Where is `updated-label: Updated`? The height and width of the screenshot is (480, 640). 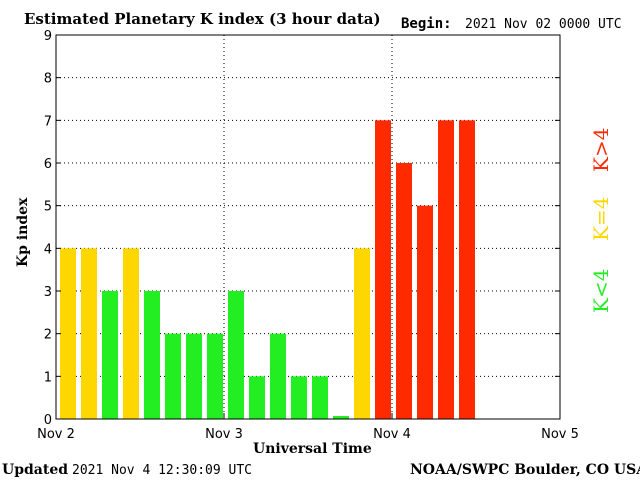
updated-label: Updated is located at coordinates (35, 470).